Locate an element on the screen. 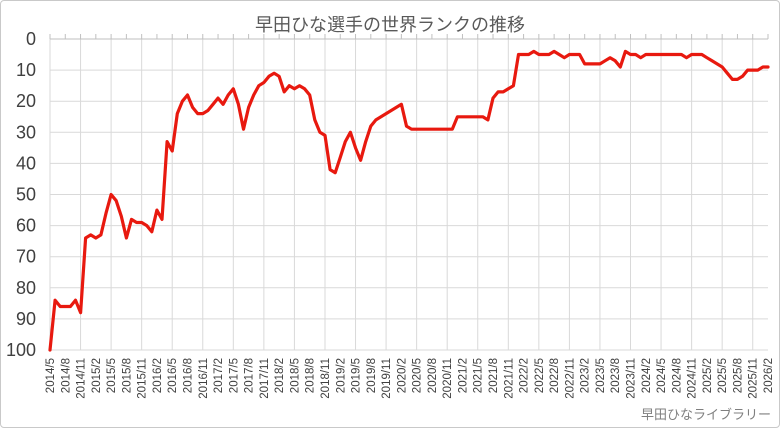 The height and width of the screenshot is (428, 780). x-axis-tick-label: 2019/2 is located at coordinates (341, 375).